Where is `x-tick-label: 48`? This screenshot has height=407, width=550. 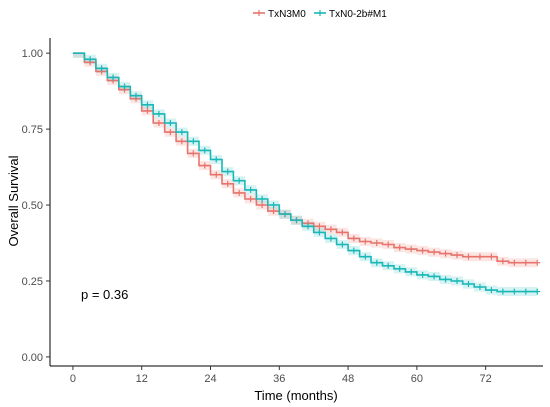 x-tick-label: 48 is located at coordinates (348, 379).